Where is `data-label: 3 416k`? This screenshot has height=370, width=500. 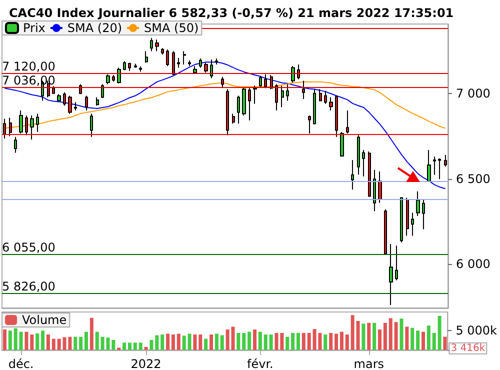 data-label: 3 416k is located at coordinates (468, 348).